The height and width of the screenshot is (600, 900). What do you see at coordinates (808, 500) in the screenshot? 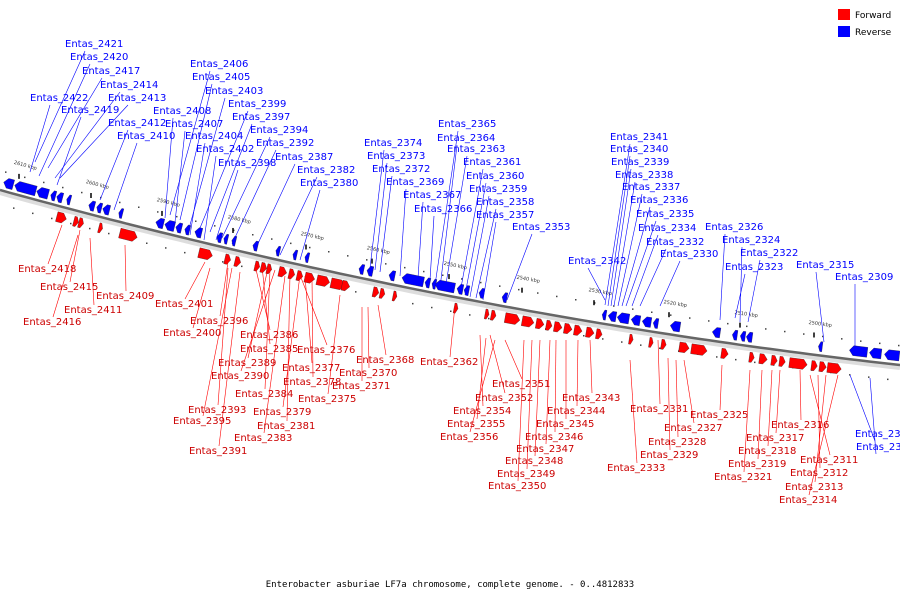
I see `forward-gene-label: Entas_2314` at bounding box center [808, 500].